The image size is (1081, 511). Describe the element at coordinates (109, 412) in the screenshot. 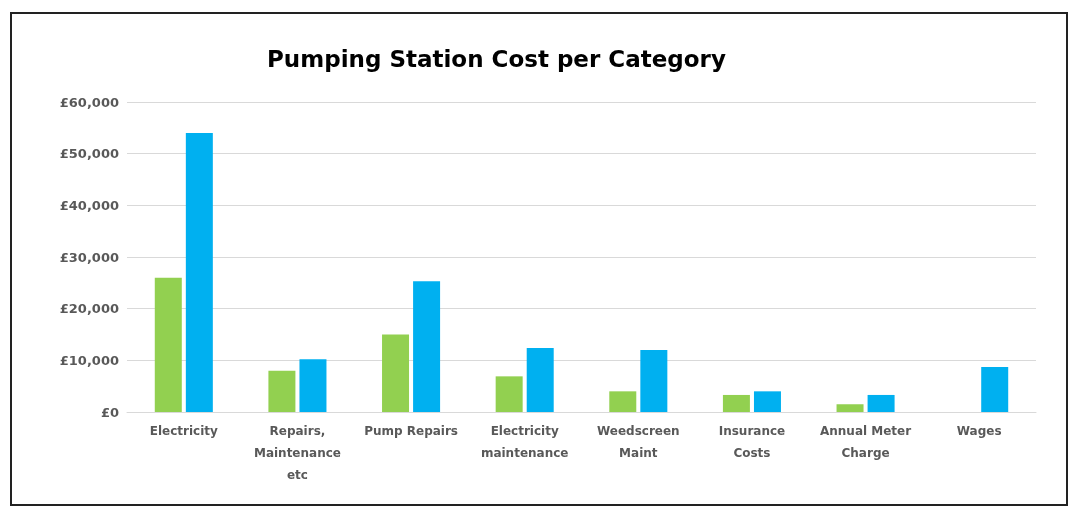

I see `y-tick-label: £0` at that location.